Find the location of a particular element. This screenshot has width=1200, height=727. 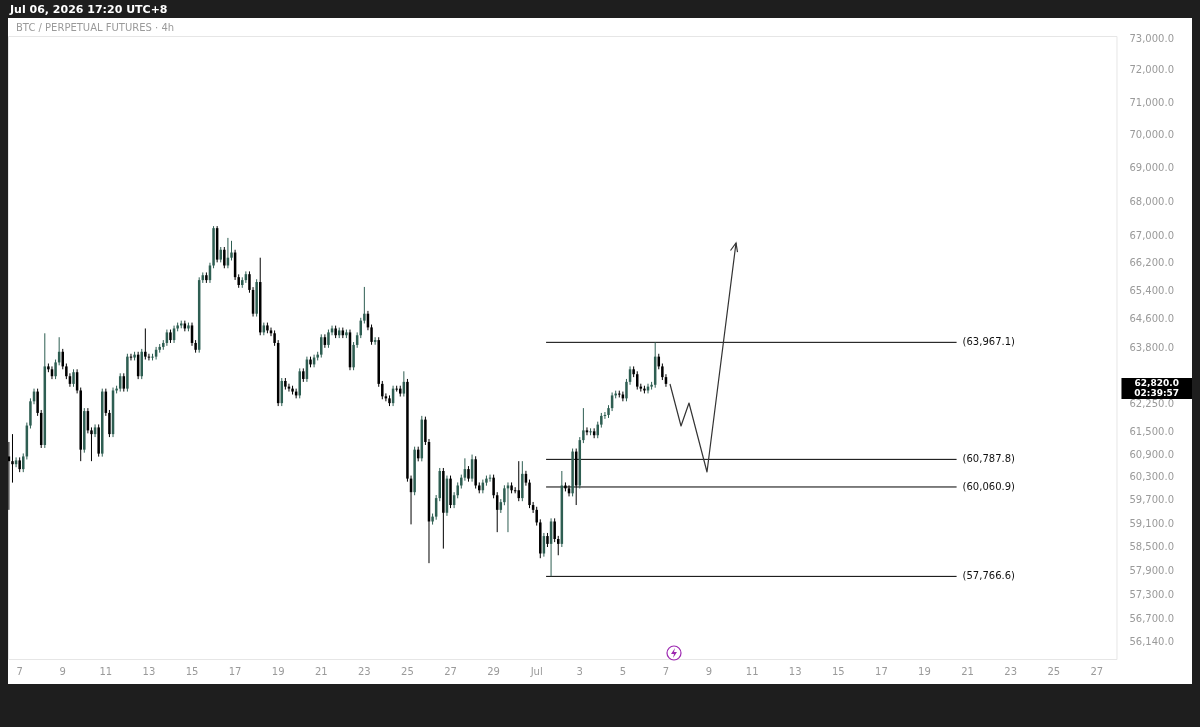

y-tick-label: 62,250.0 is located at coordinates (1151, 404).